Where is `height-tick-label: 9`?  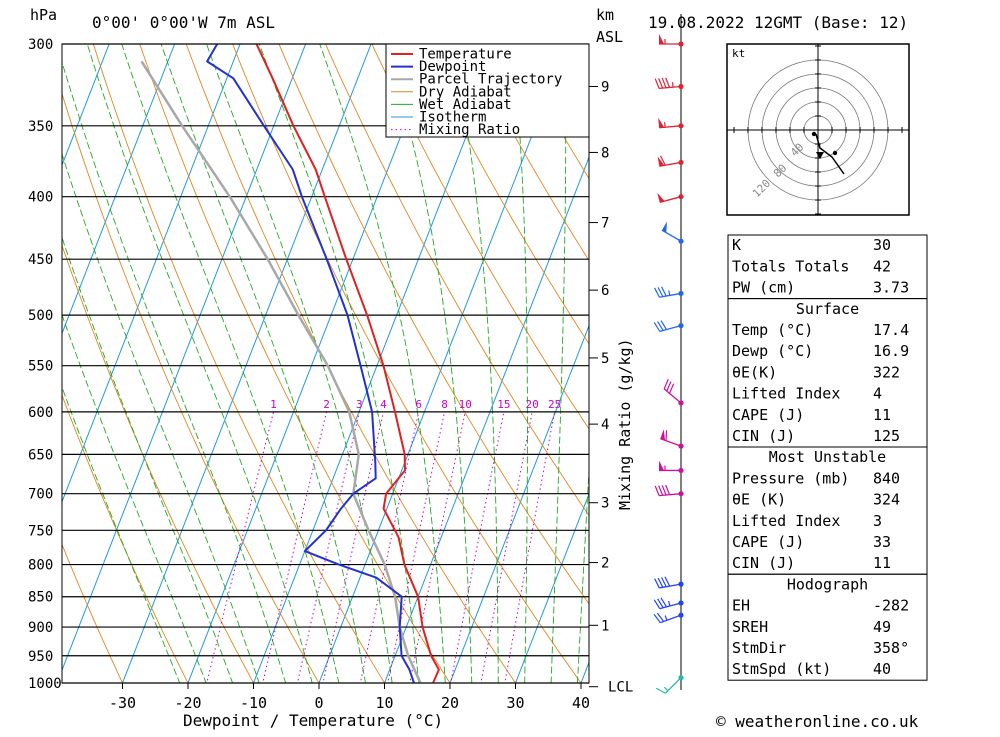 height-tick-label: 9 is located at coordinates (605, 87).